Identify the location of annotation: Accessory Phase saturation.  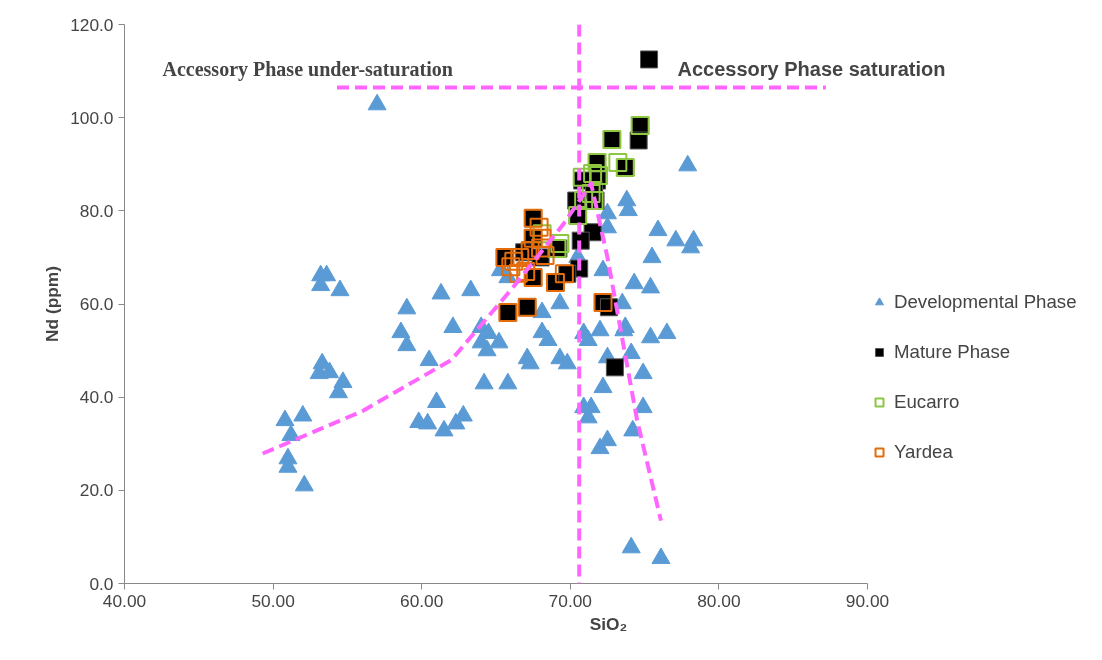
(811, 68).